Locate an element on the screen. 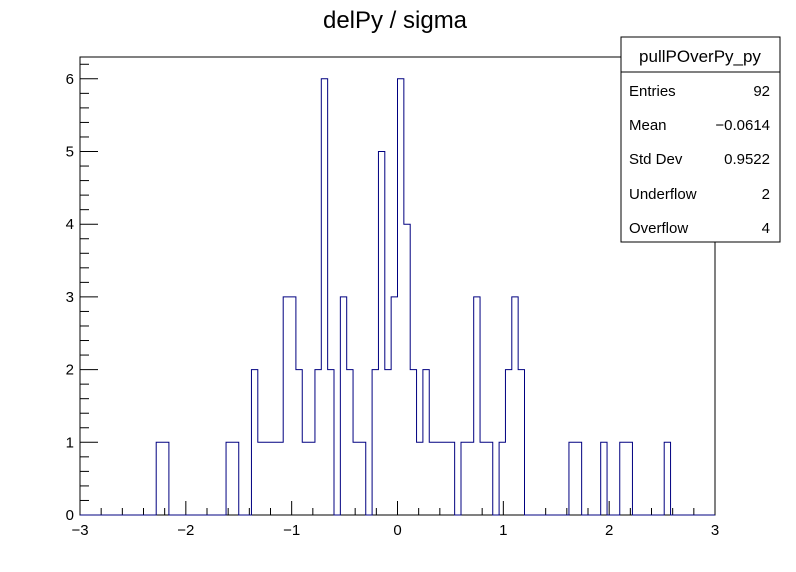 This screenshot has width=796, height=572. stats-label-overflow: Overflow is located at coordinates (658, 228).